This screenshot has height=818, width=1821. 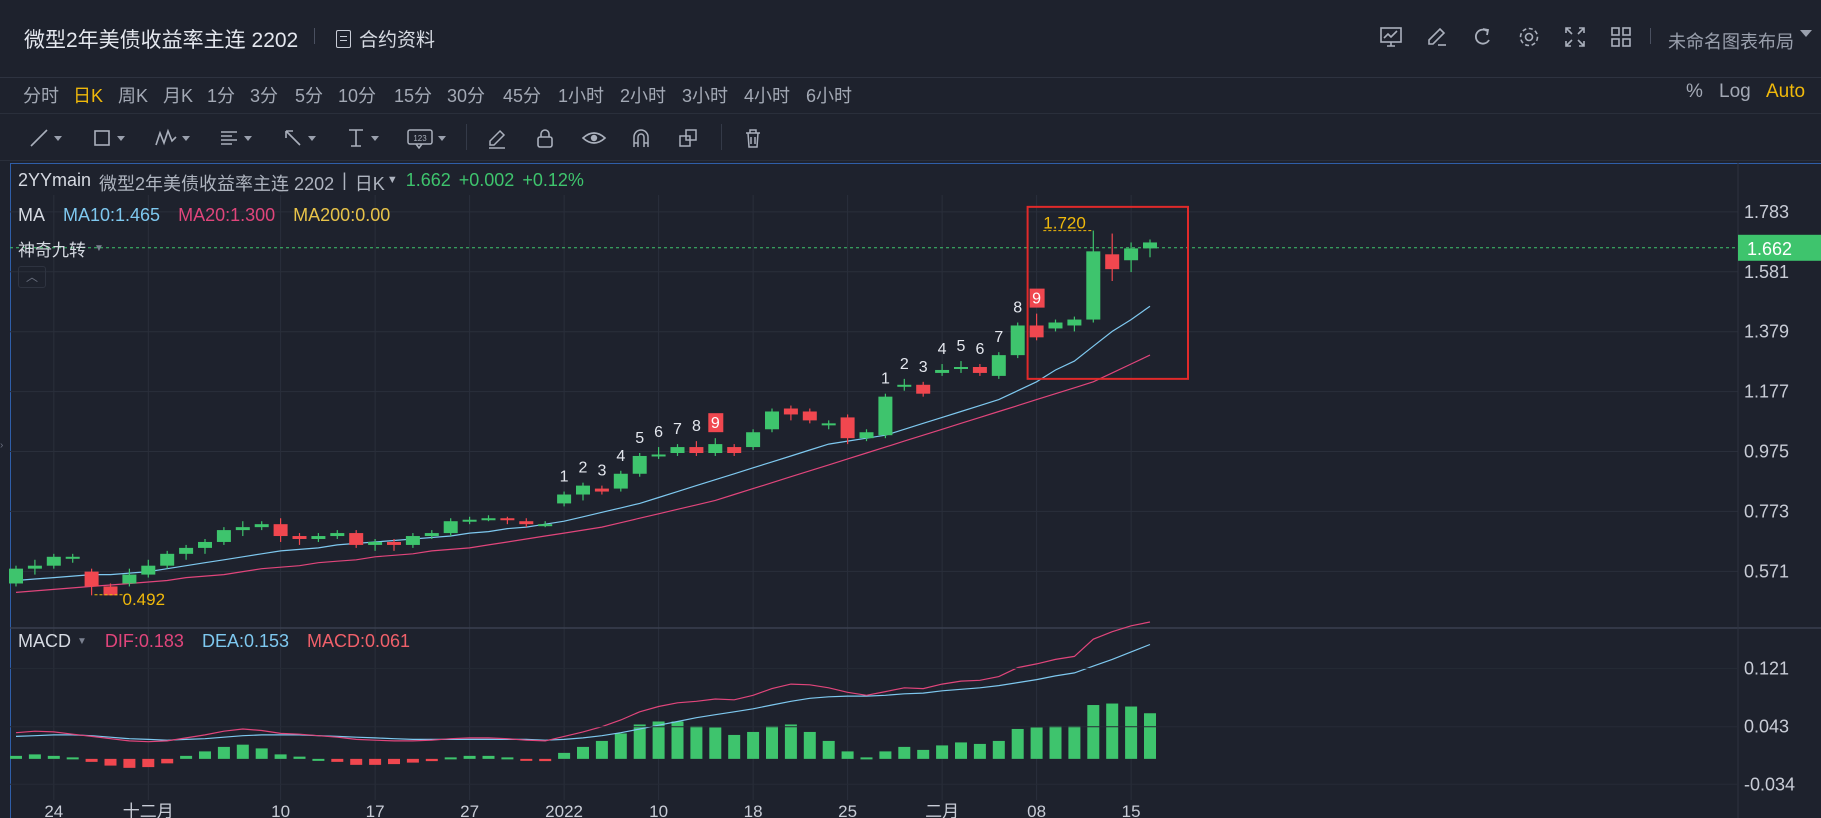 What do you see at coordinates (1766, 668) in the screenshot?
I see `macd-tick-label: 0.121` at bounding box center [1766, 668].